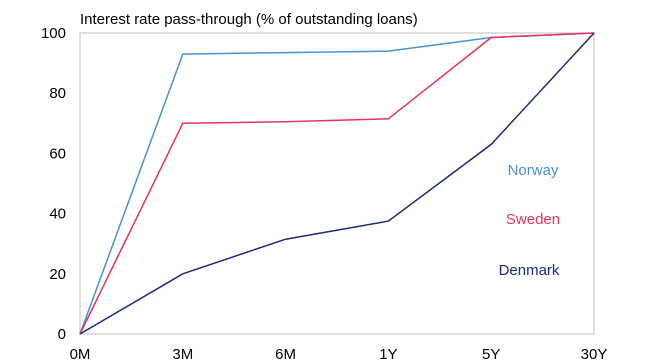 Image resolution: width=648 pixels, height=364 pixels. Describe the element at coordinates (491, 354) in the screenshot. I see `x-tick-label: 5Y` at that location.